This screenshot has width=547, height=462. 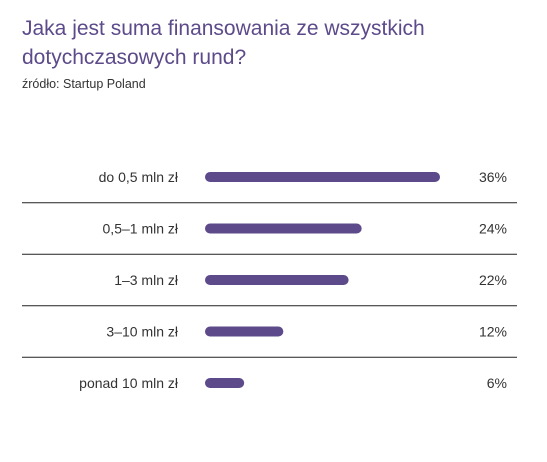 What do you see at coordinates (139, 177) in the screenshot?
I see `category-label: do 0,5 mln zł` at bounding box center [139, 177].